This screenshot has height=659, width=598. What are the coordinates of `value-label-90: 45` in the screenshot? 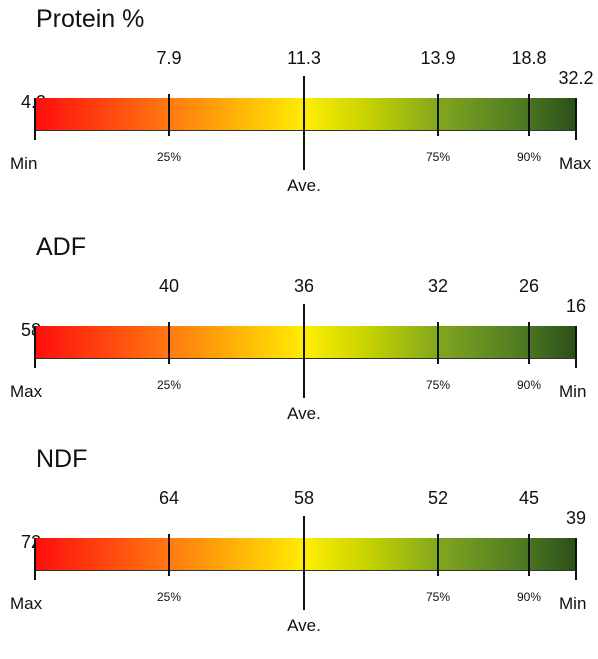 It's located at (529, 498).